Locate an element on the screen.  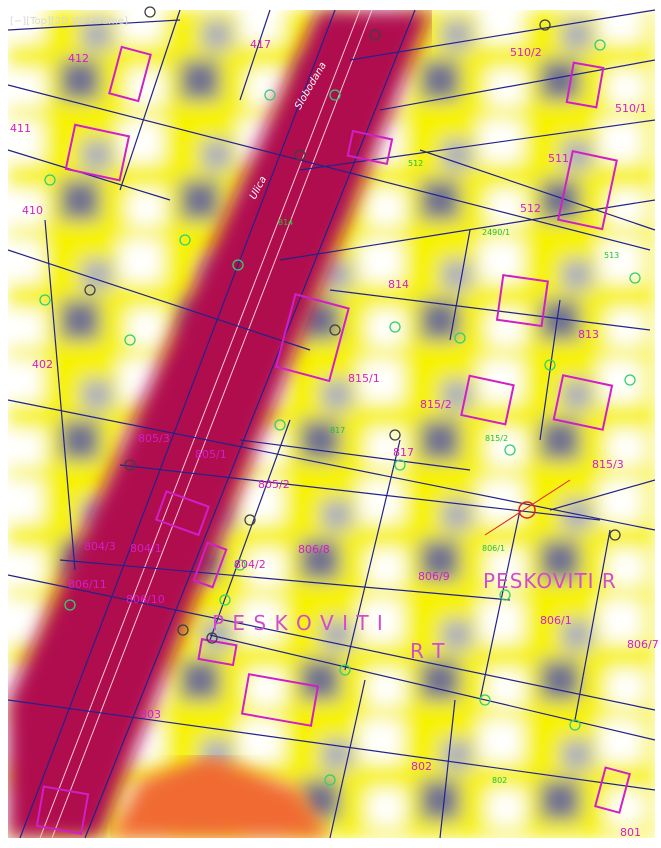
parcel-label: 815/1 is located at coordinates (364, 378).